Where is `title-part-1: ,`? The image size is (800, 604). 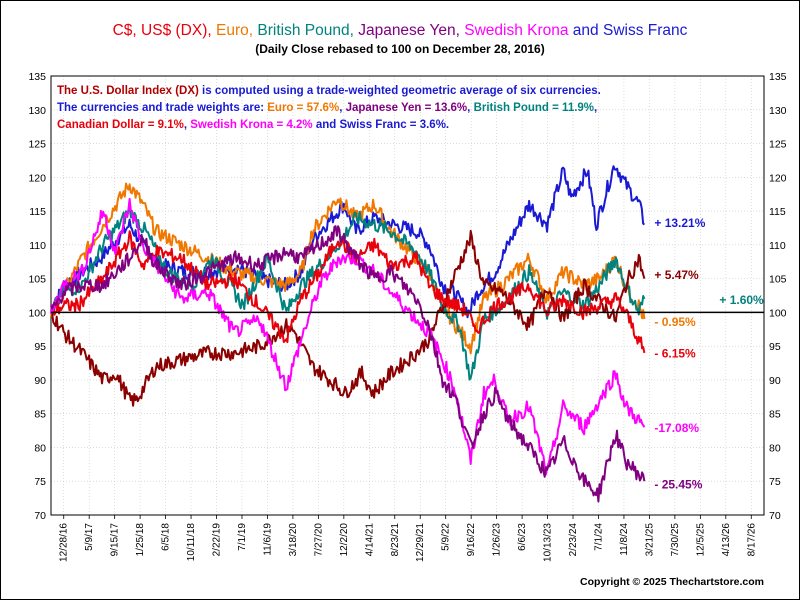 title-part-1: , is located at coordinates (136, 30).